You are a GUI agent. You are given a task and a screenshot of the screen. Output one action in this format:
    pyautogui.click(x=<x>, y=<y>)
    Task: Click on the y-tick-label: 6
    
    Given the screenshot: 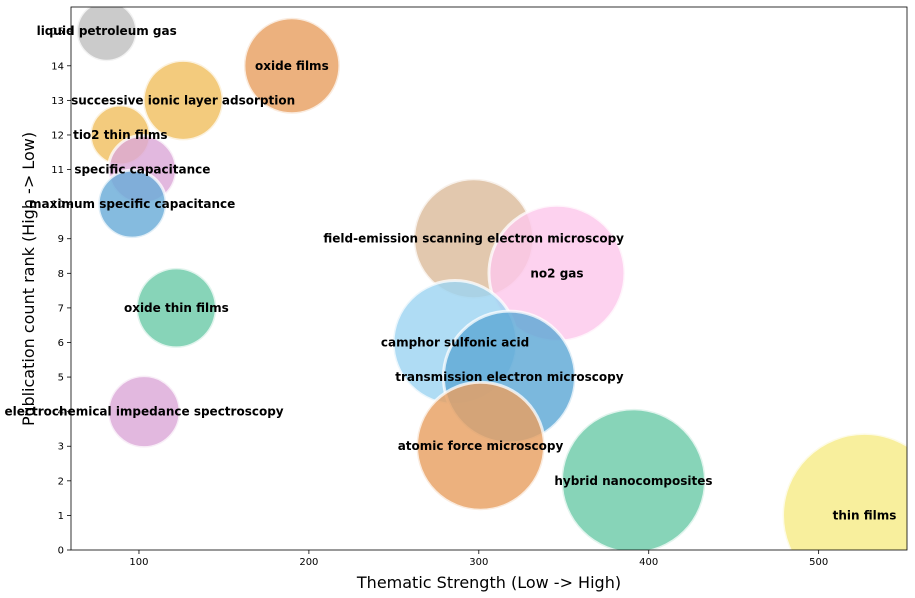 What is the action you would take?
    pyautogui.click(x=61, y=343)
    